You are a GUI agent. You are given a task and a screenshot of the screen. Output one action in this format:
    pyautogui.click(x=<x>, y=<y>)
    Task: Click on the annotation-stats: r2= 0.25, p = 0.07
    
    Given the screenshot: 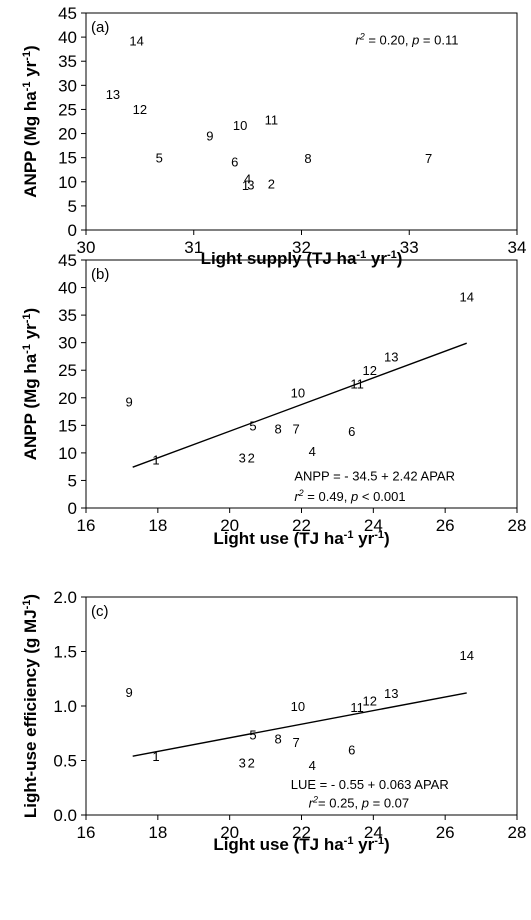 What is the action you would take?
    pyautogui.click(x=359, y=802)
    